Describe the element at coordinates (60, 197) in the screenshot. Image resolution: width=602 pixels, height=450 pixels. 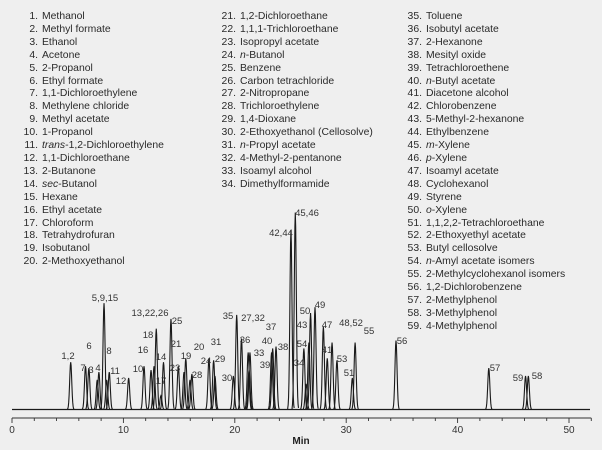
I see `legend-compound: Hexane` at that location.